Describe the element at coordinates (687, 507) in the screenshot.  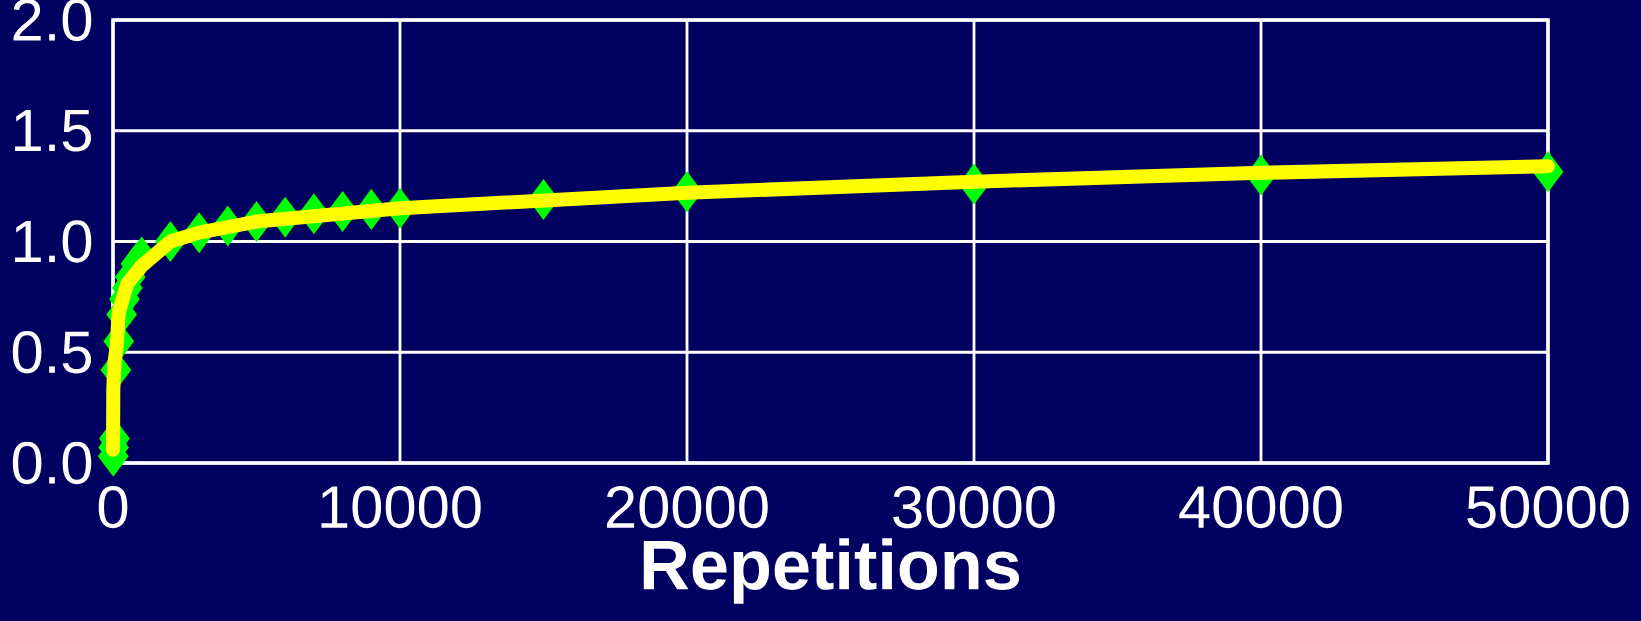
I see `x-tick-label: 20000` at that location.